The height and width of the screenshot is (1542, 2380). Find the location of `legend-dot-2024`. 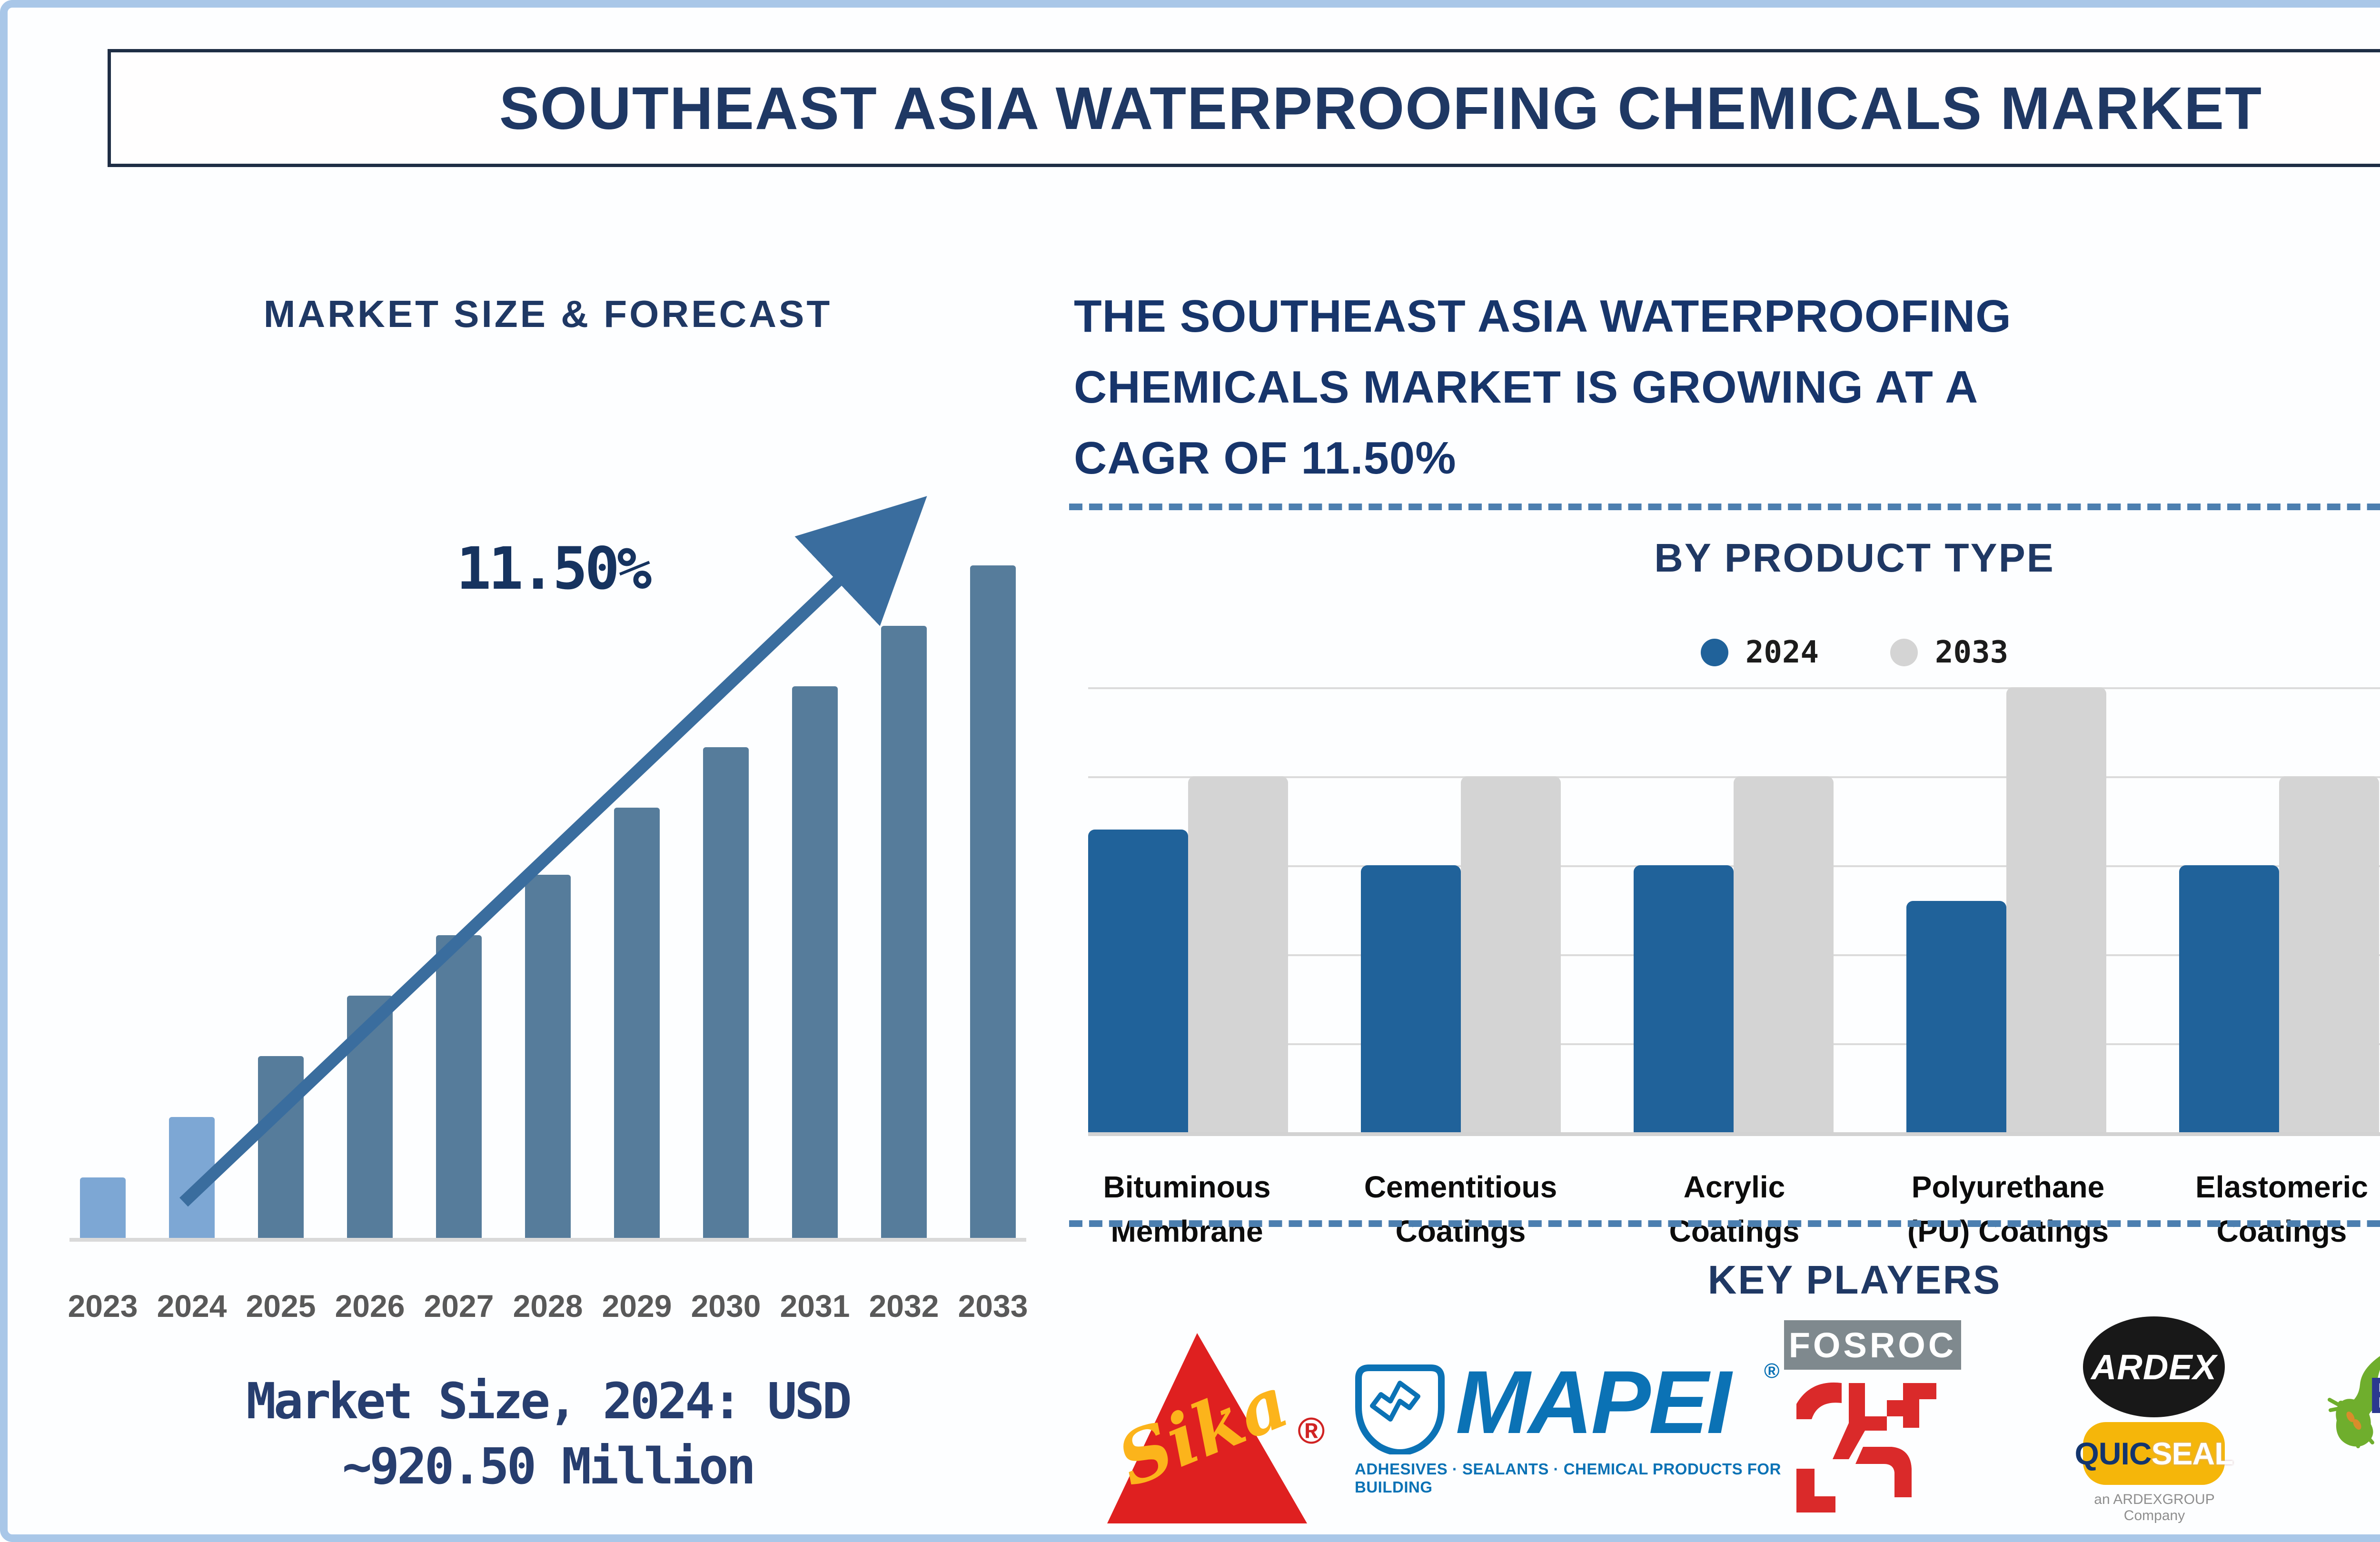

legend-dot-2024 is located at coordinates (1714, 652).